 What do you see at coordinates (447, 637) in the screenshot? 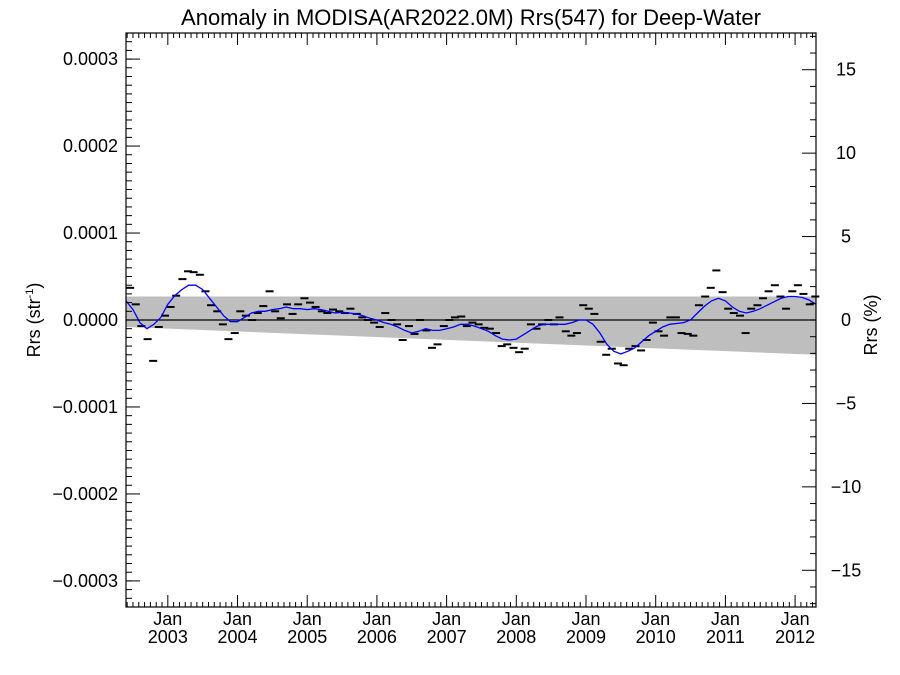
I see `x-tick-year-label: 2007` at bounding box center [447, 637].